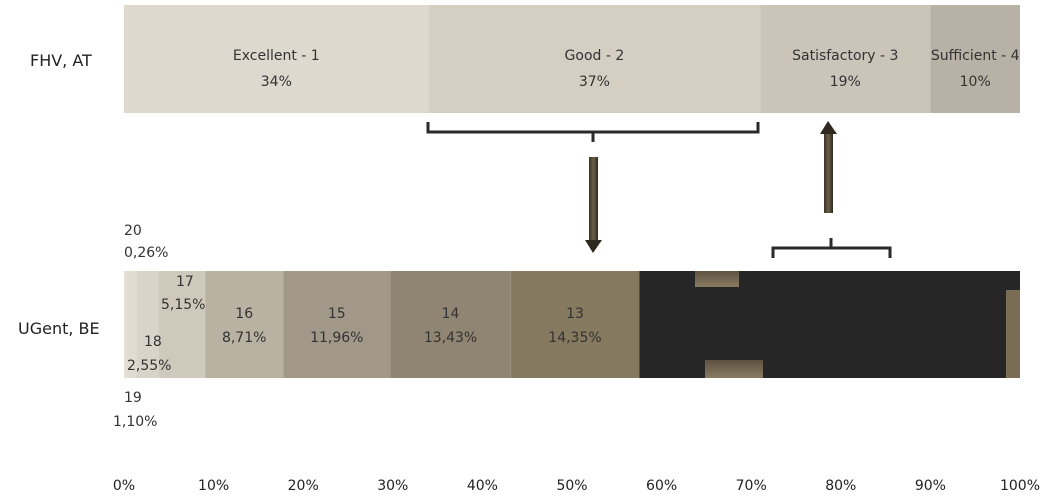 Image resolution: width=1046 pixels, height=496 pixels. I want to click on segment-label: Excellent - 1, so click(276, 56).